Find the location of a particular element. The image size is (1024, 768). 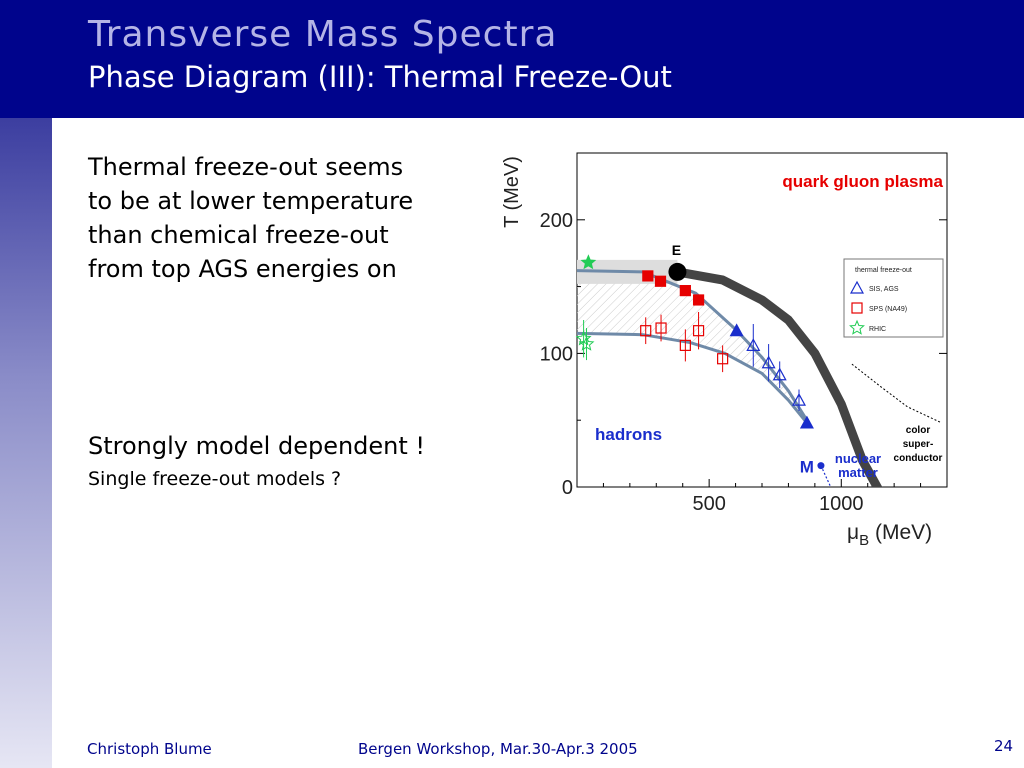

footer-author: Christoph Blume is located at coordinates (149, 749).